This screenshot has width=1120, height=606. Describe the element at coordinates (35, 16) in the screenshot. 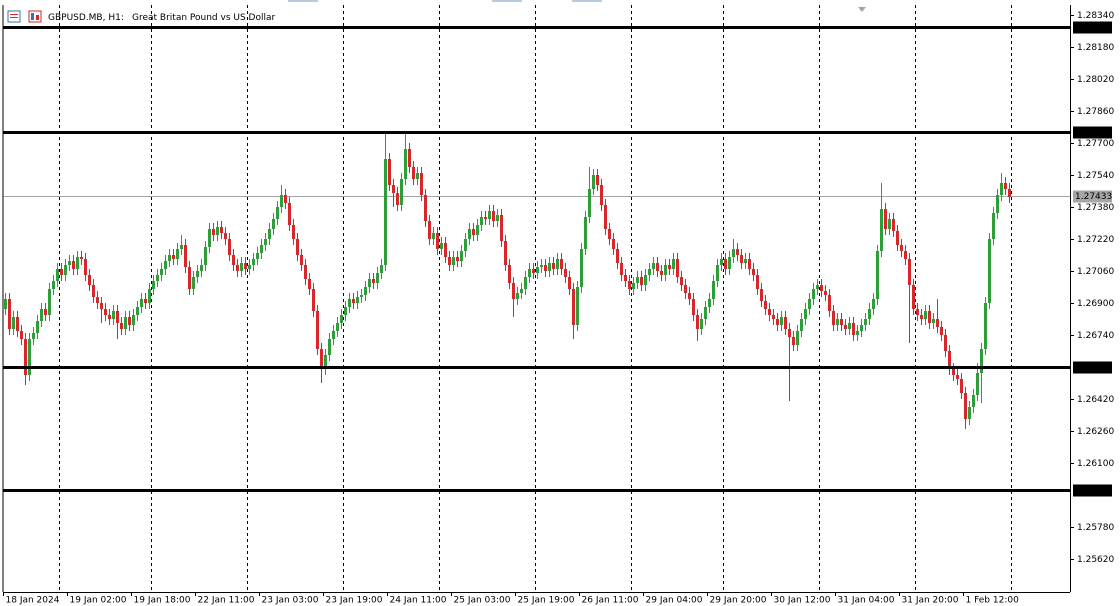

I see `icon-chart` at that location.